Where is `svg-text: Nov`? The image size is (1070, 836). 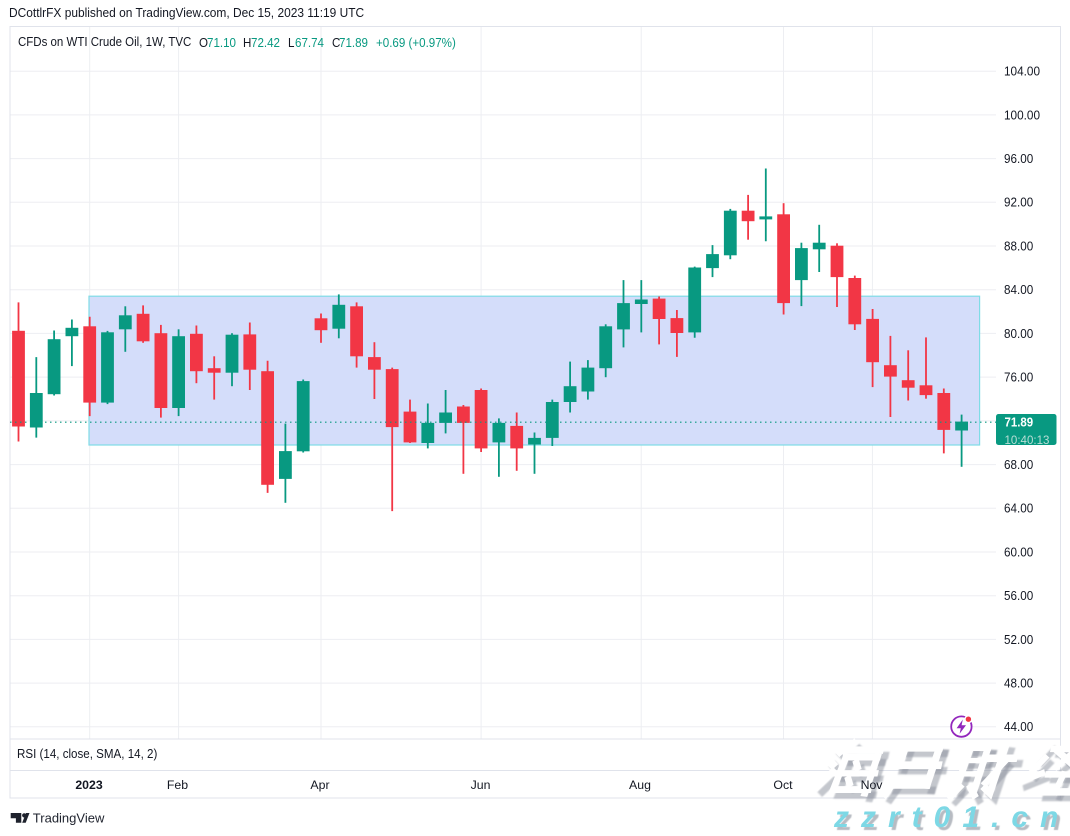 svg-text: Nov is located at coordinates (872, 785).